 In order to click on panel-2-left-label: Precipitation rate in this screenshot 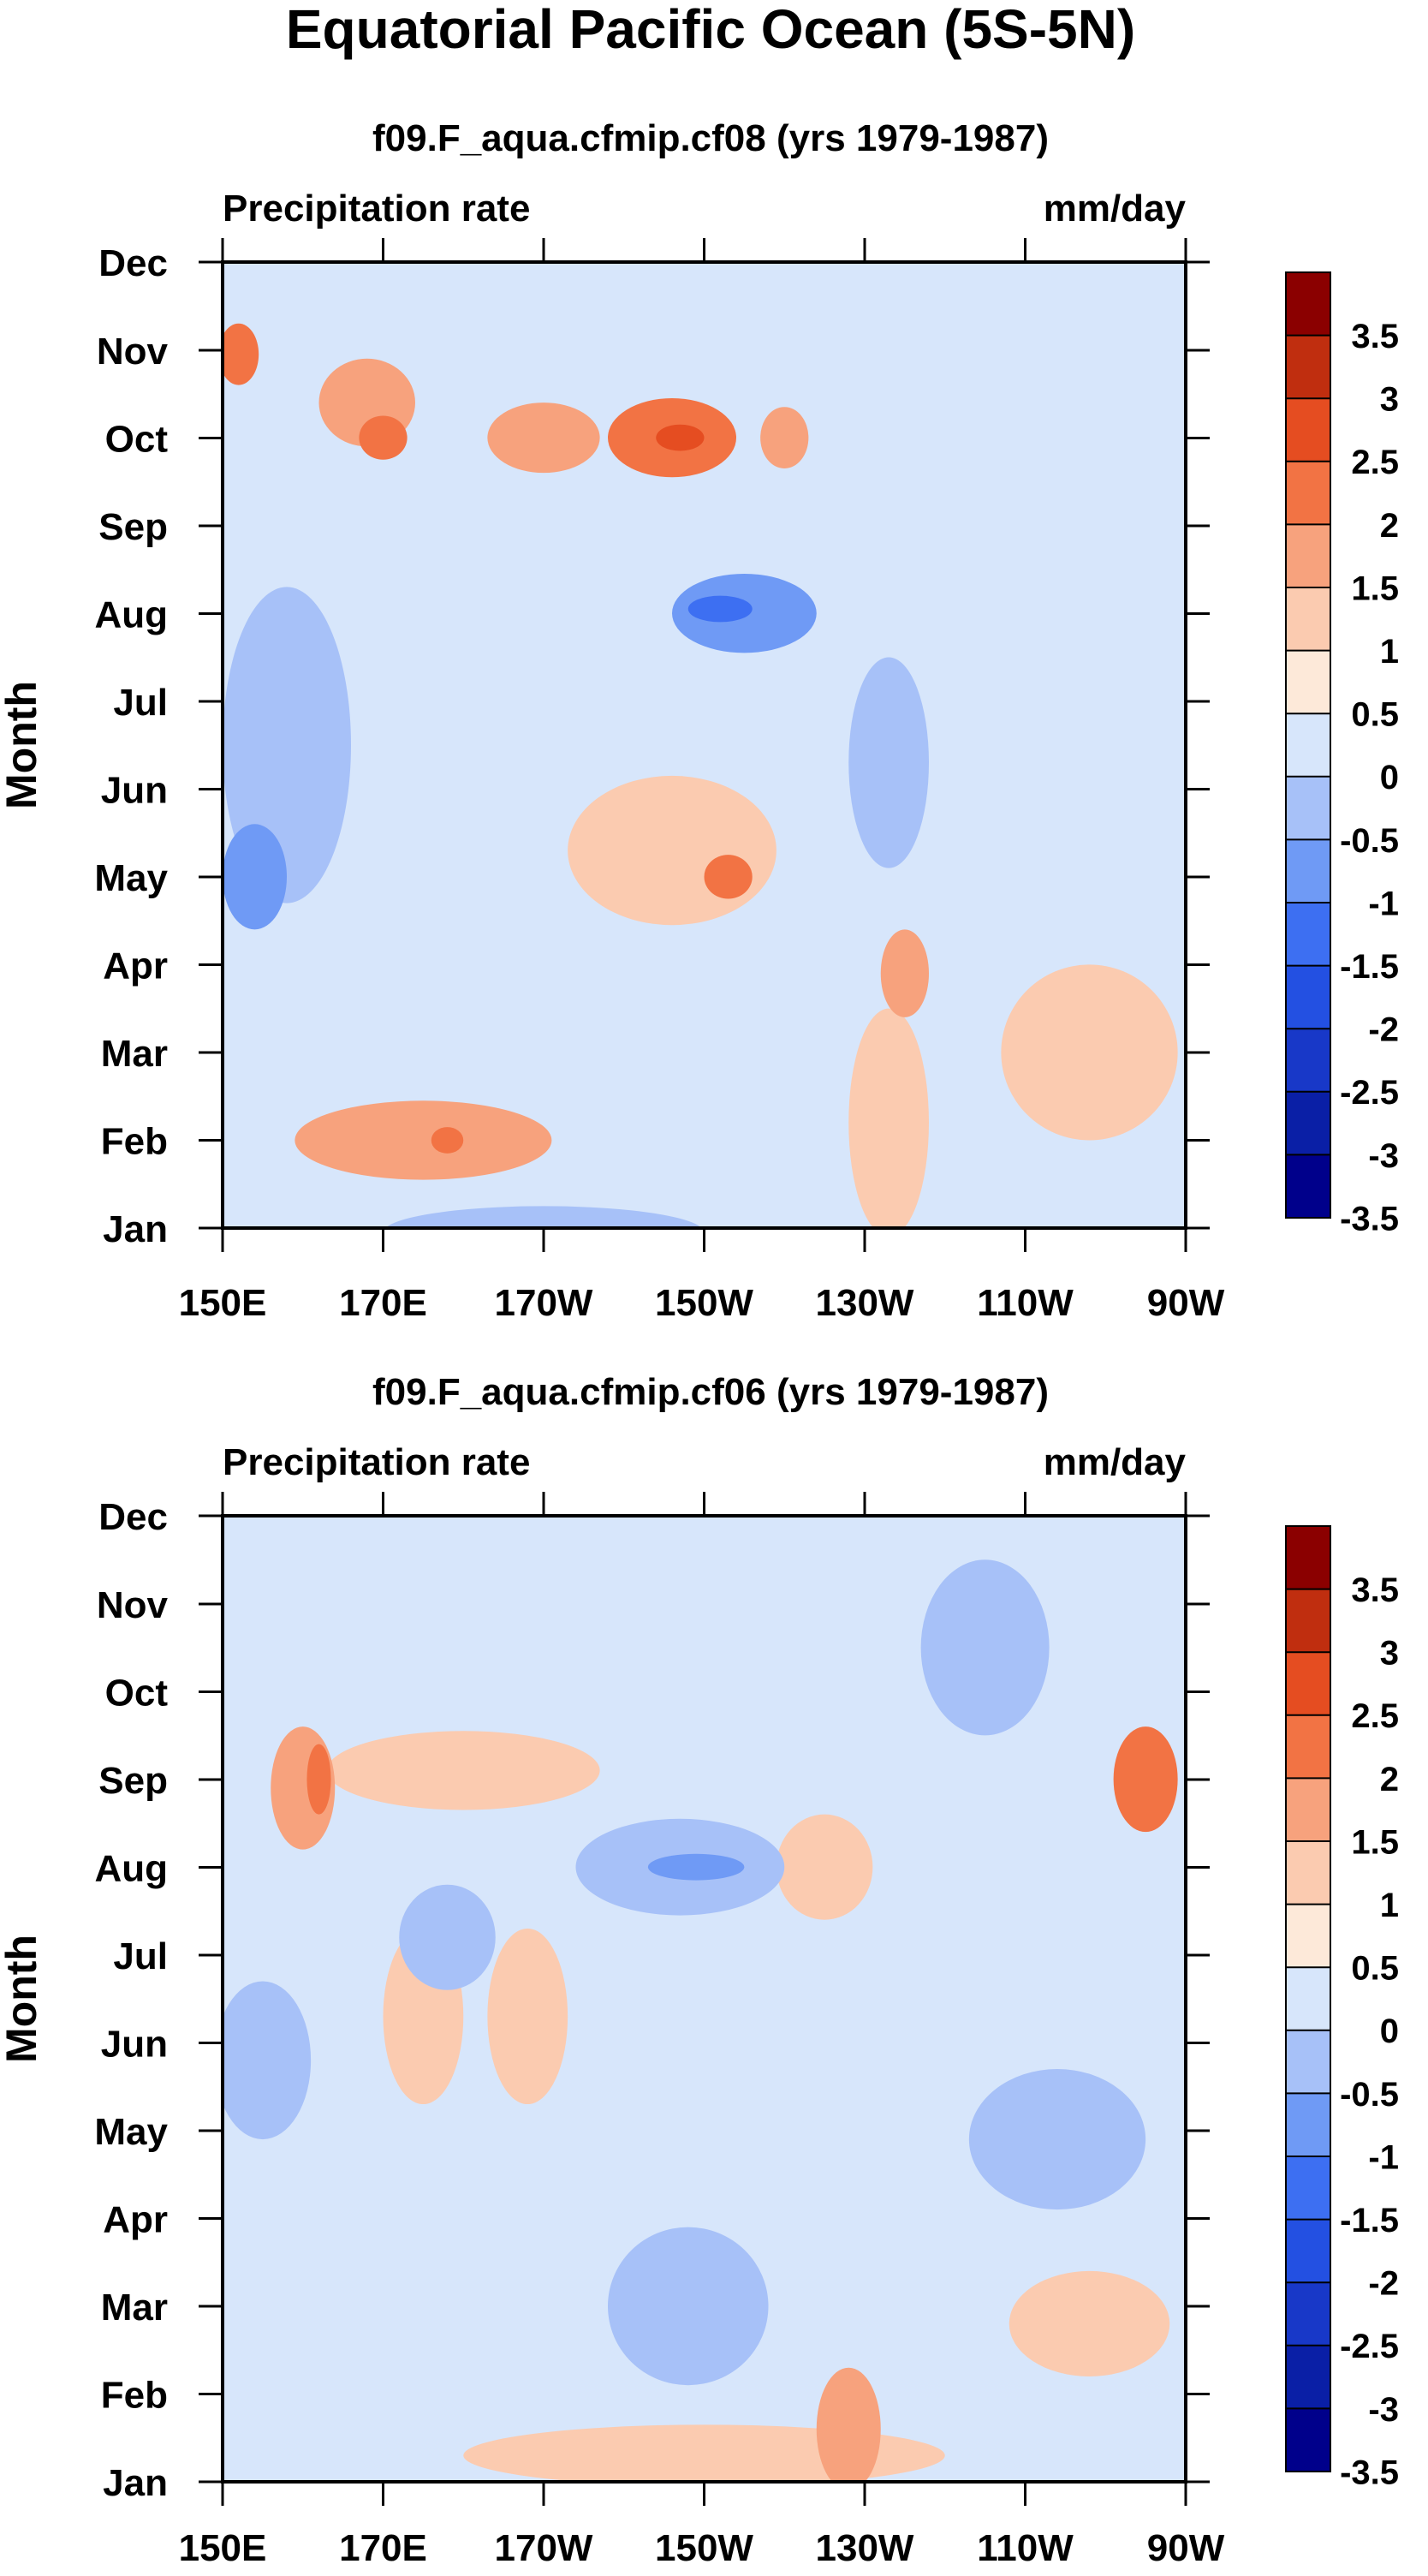, I will do `click(376, 1462)`.